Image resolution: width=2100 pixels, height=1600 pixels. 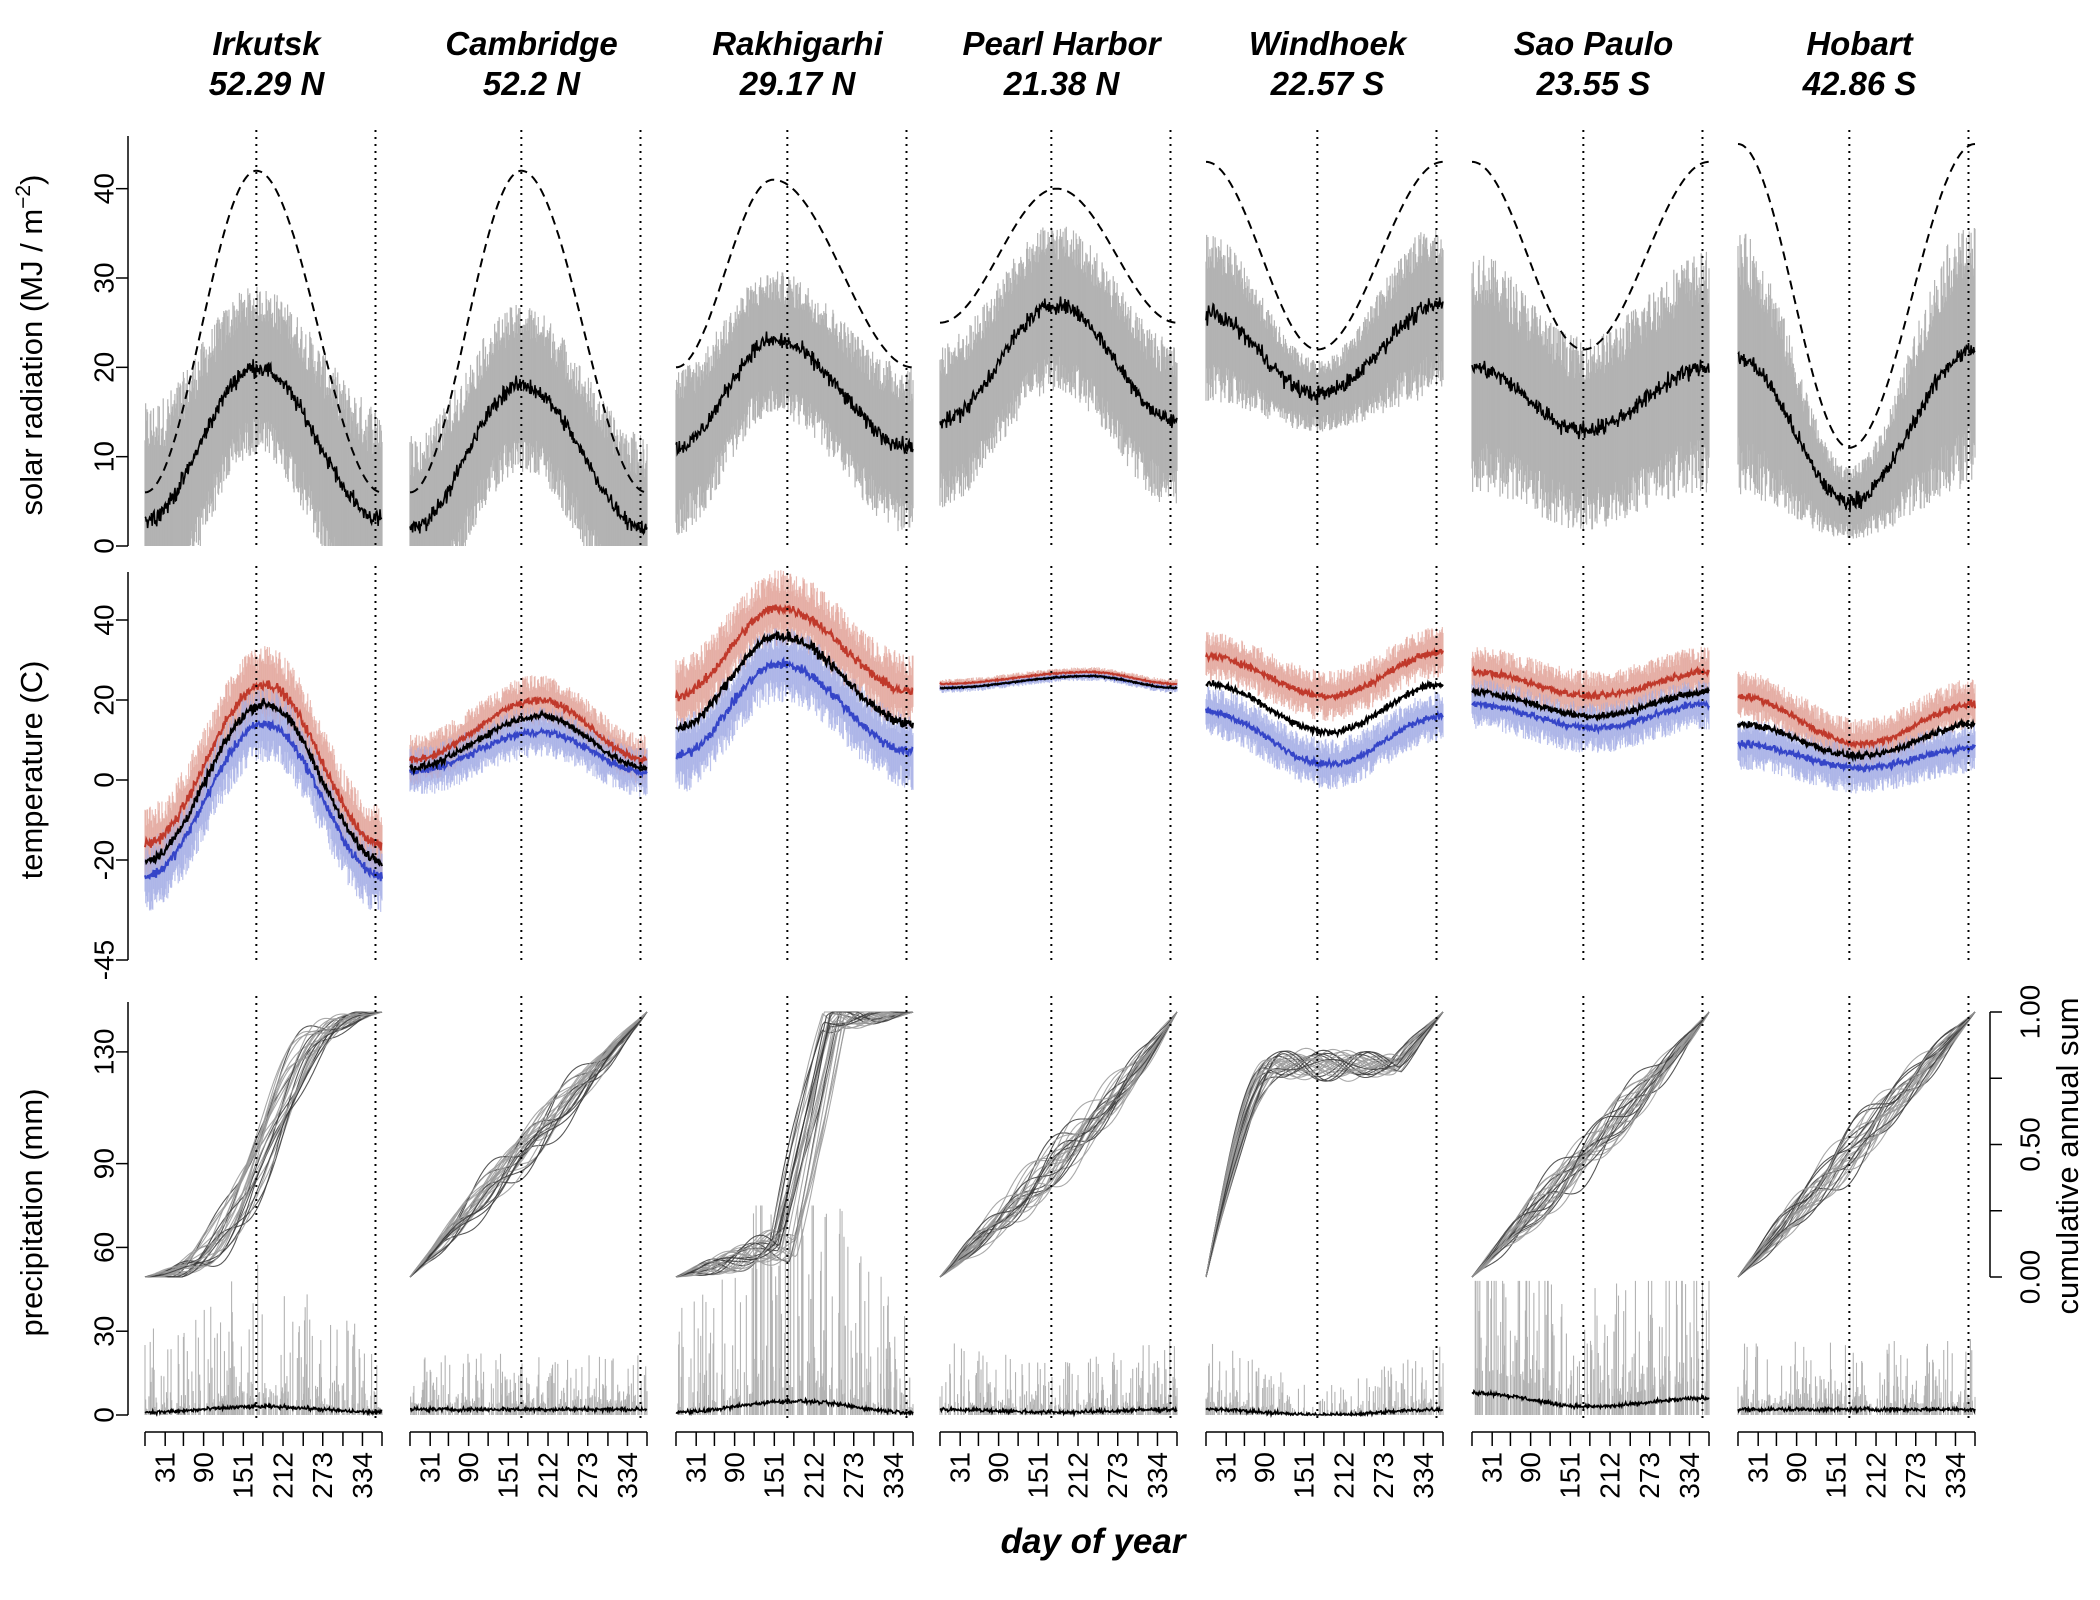 What do you see at coordinates (798, 83) in the screenshot?
I see `station-title-lat: 29.17 N` at bounding box center [798, 83].